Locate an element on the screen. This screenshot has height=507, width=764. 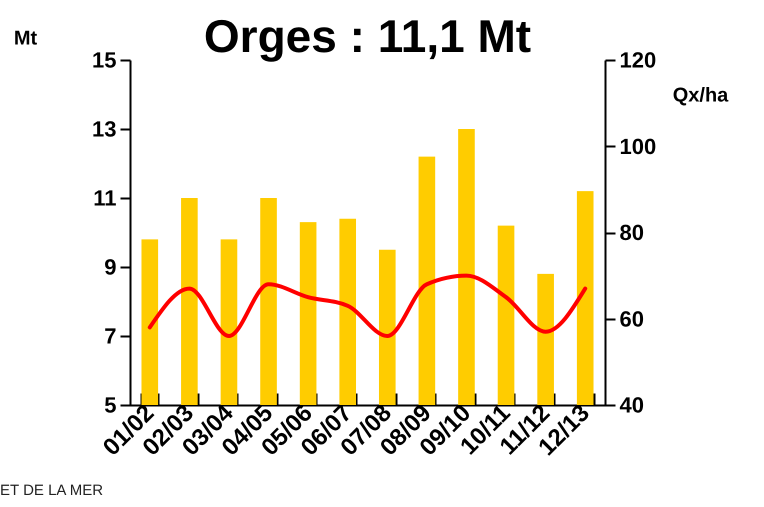
y-tick-label: 9 is located at coordinates (110, 267).